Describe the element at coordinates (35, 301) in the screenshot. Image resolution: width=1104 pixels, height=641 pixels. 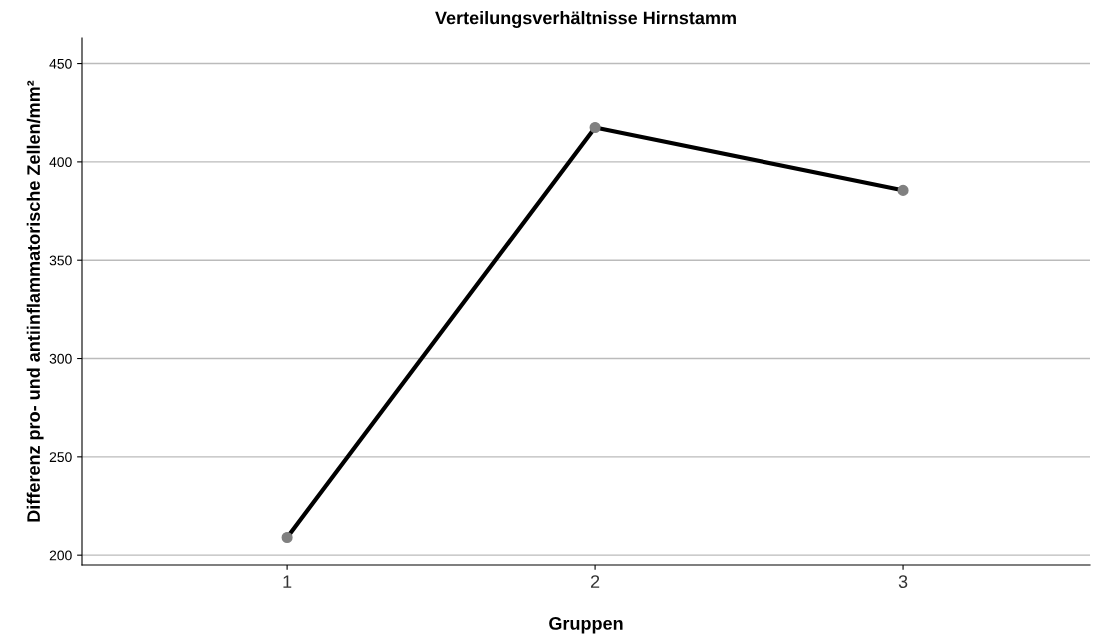
I see `y-axis-title: Differenz pro- und antiinflammatorische Zellen/mm²` at that location.